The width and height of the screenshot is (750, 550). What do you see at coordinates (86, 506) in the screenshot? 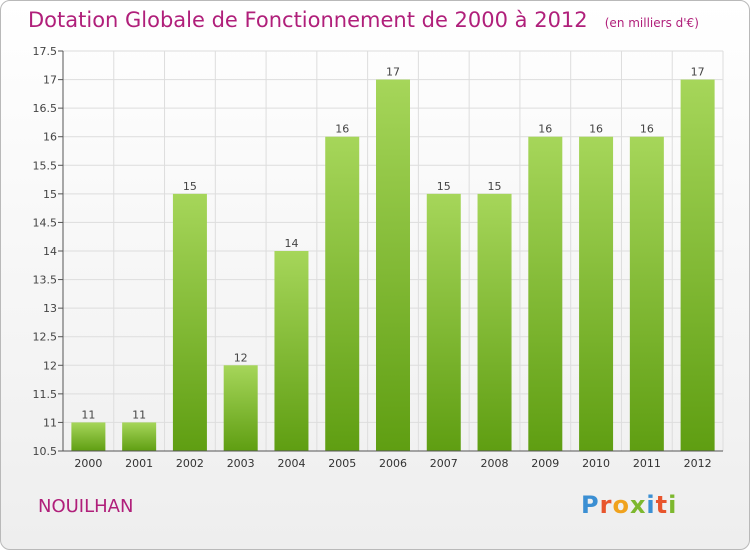
I see `commune-name: NOUILHAN` at bounding box center [86, 506].